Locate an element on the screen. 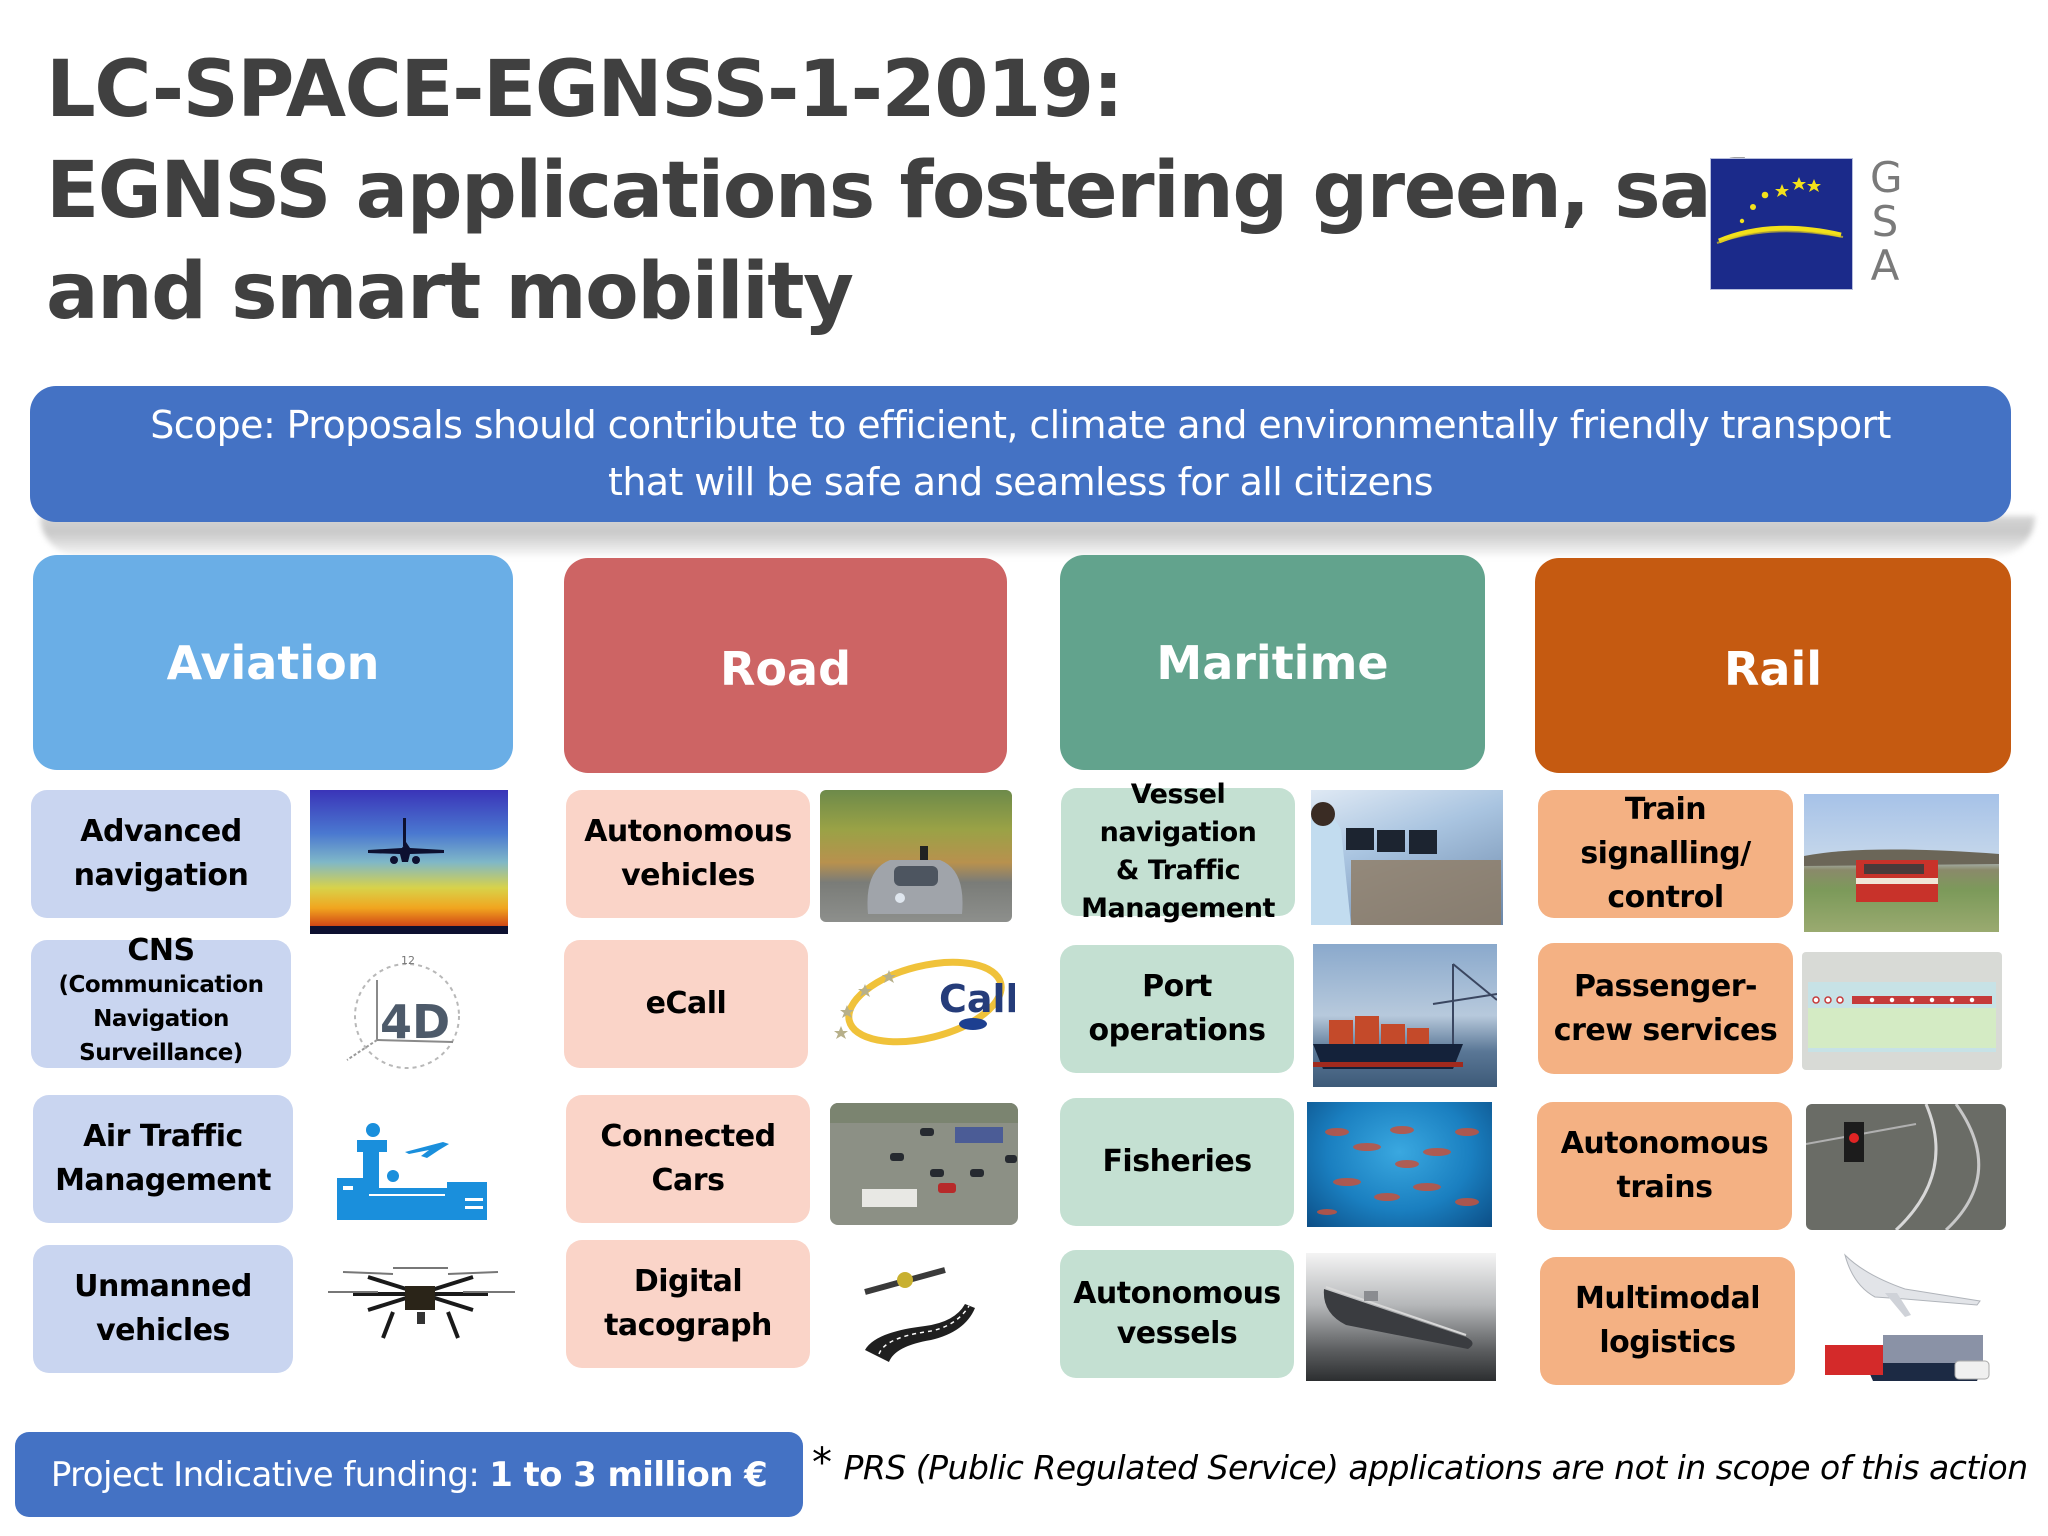 Image resolution: width=2048 pixels, height=1536 pixels. item-connected-cars: Connected Cars is located at coordinates (688, 1159).